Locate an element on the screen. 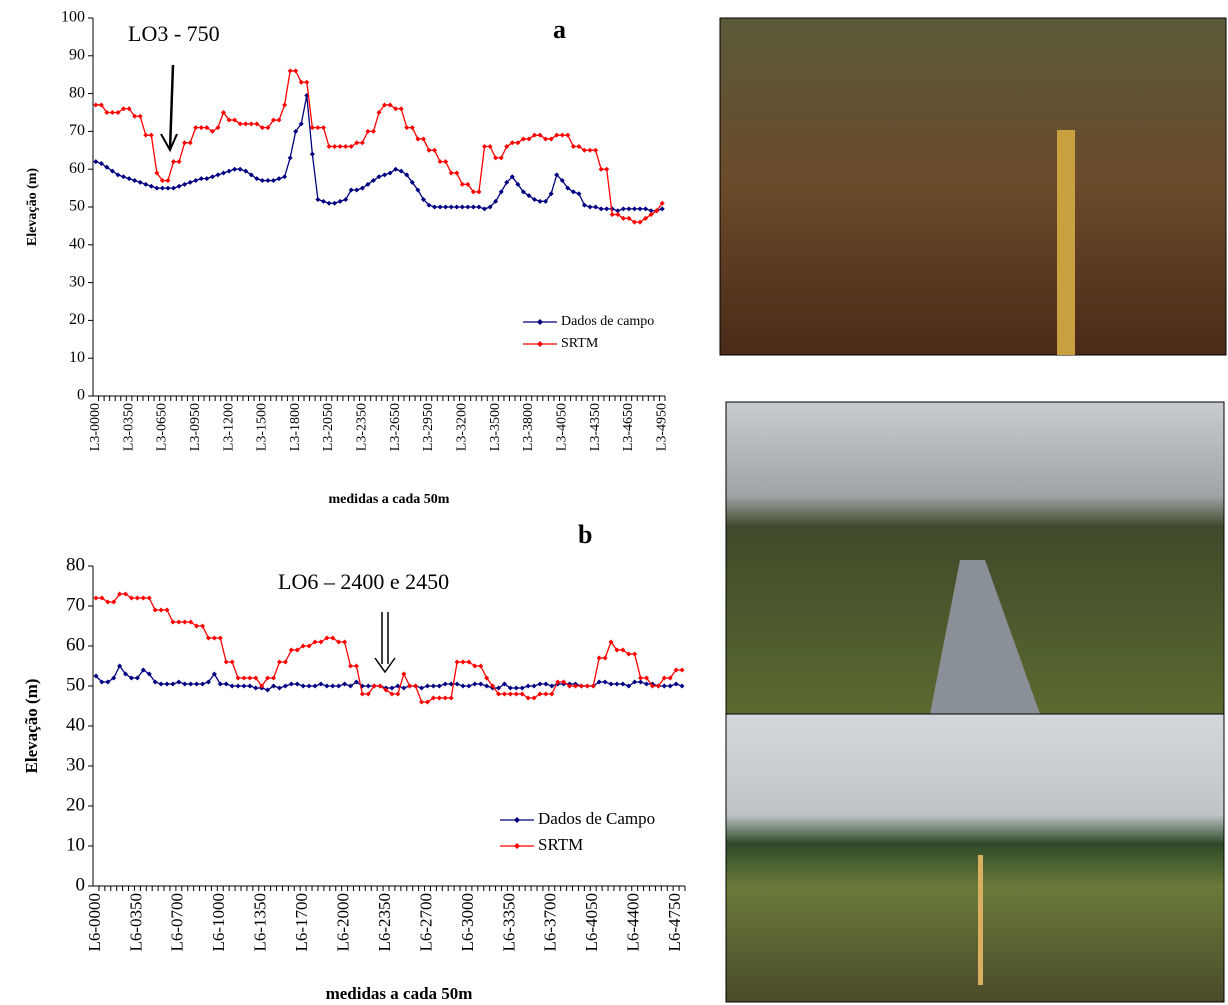 The height and width of the screenshot is (1005, 1228). panel-label: b is located at coordinates (585, 534).